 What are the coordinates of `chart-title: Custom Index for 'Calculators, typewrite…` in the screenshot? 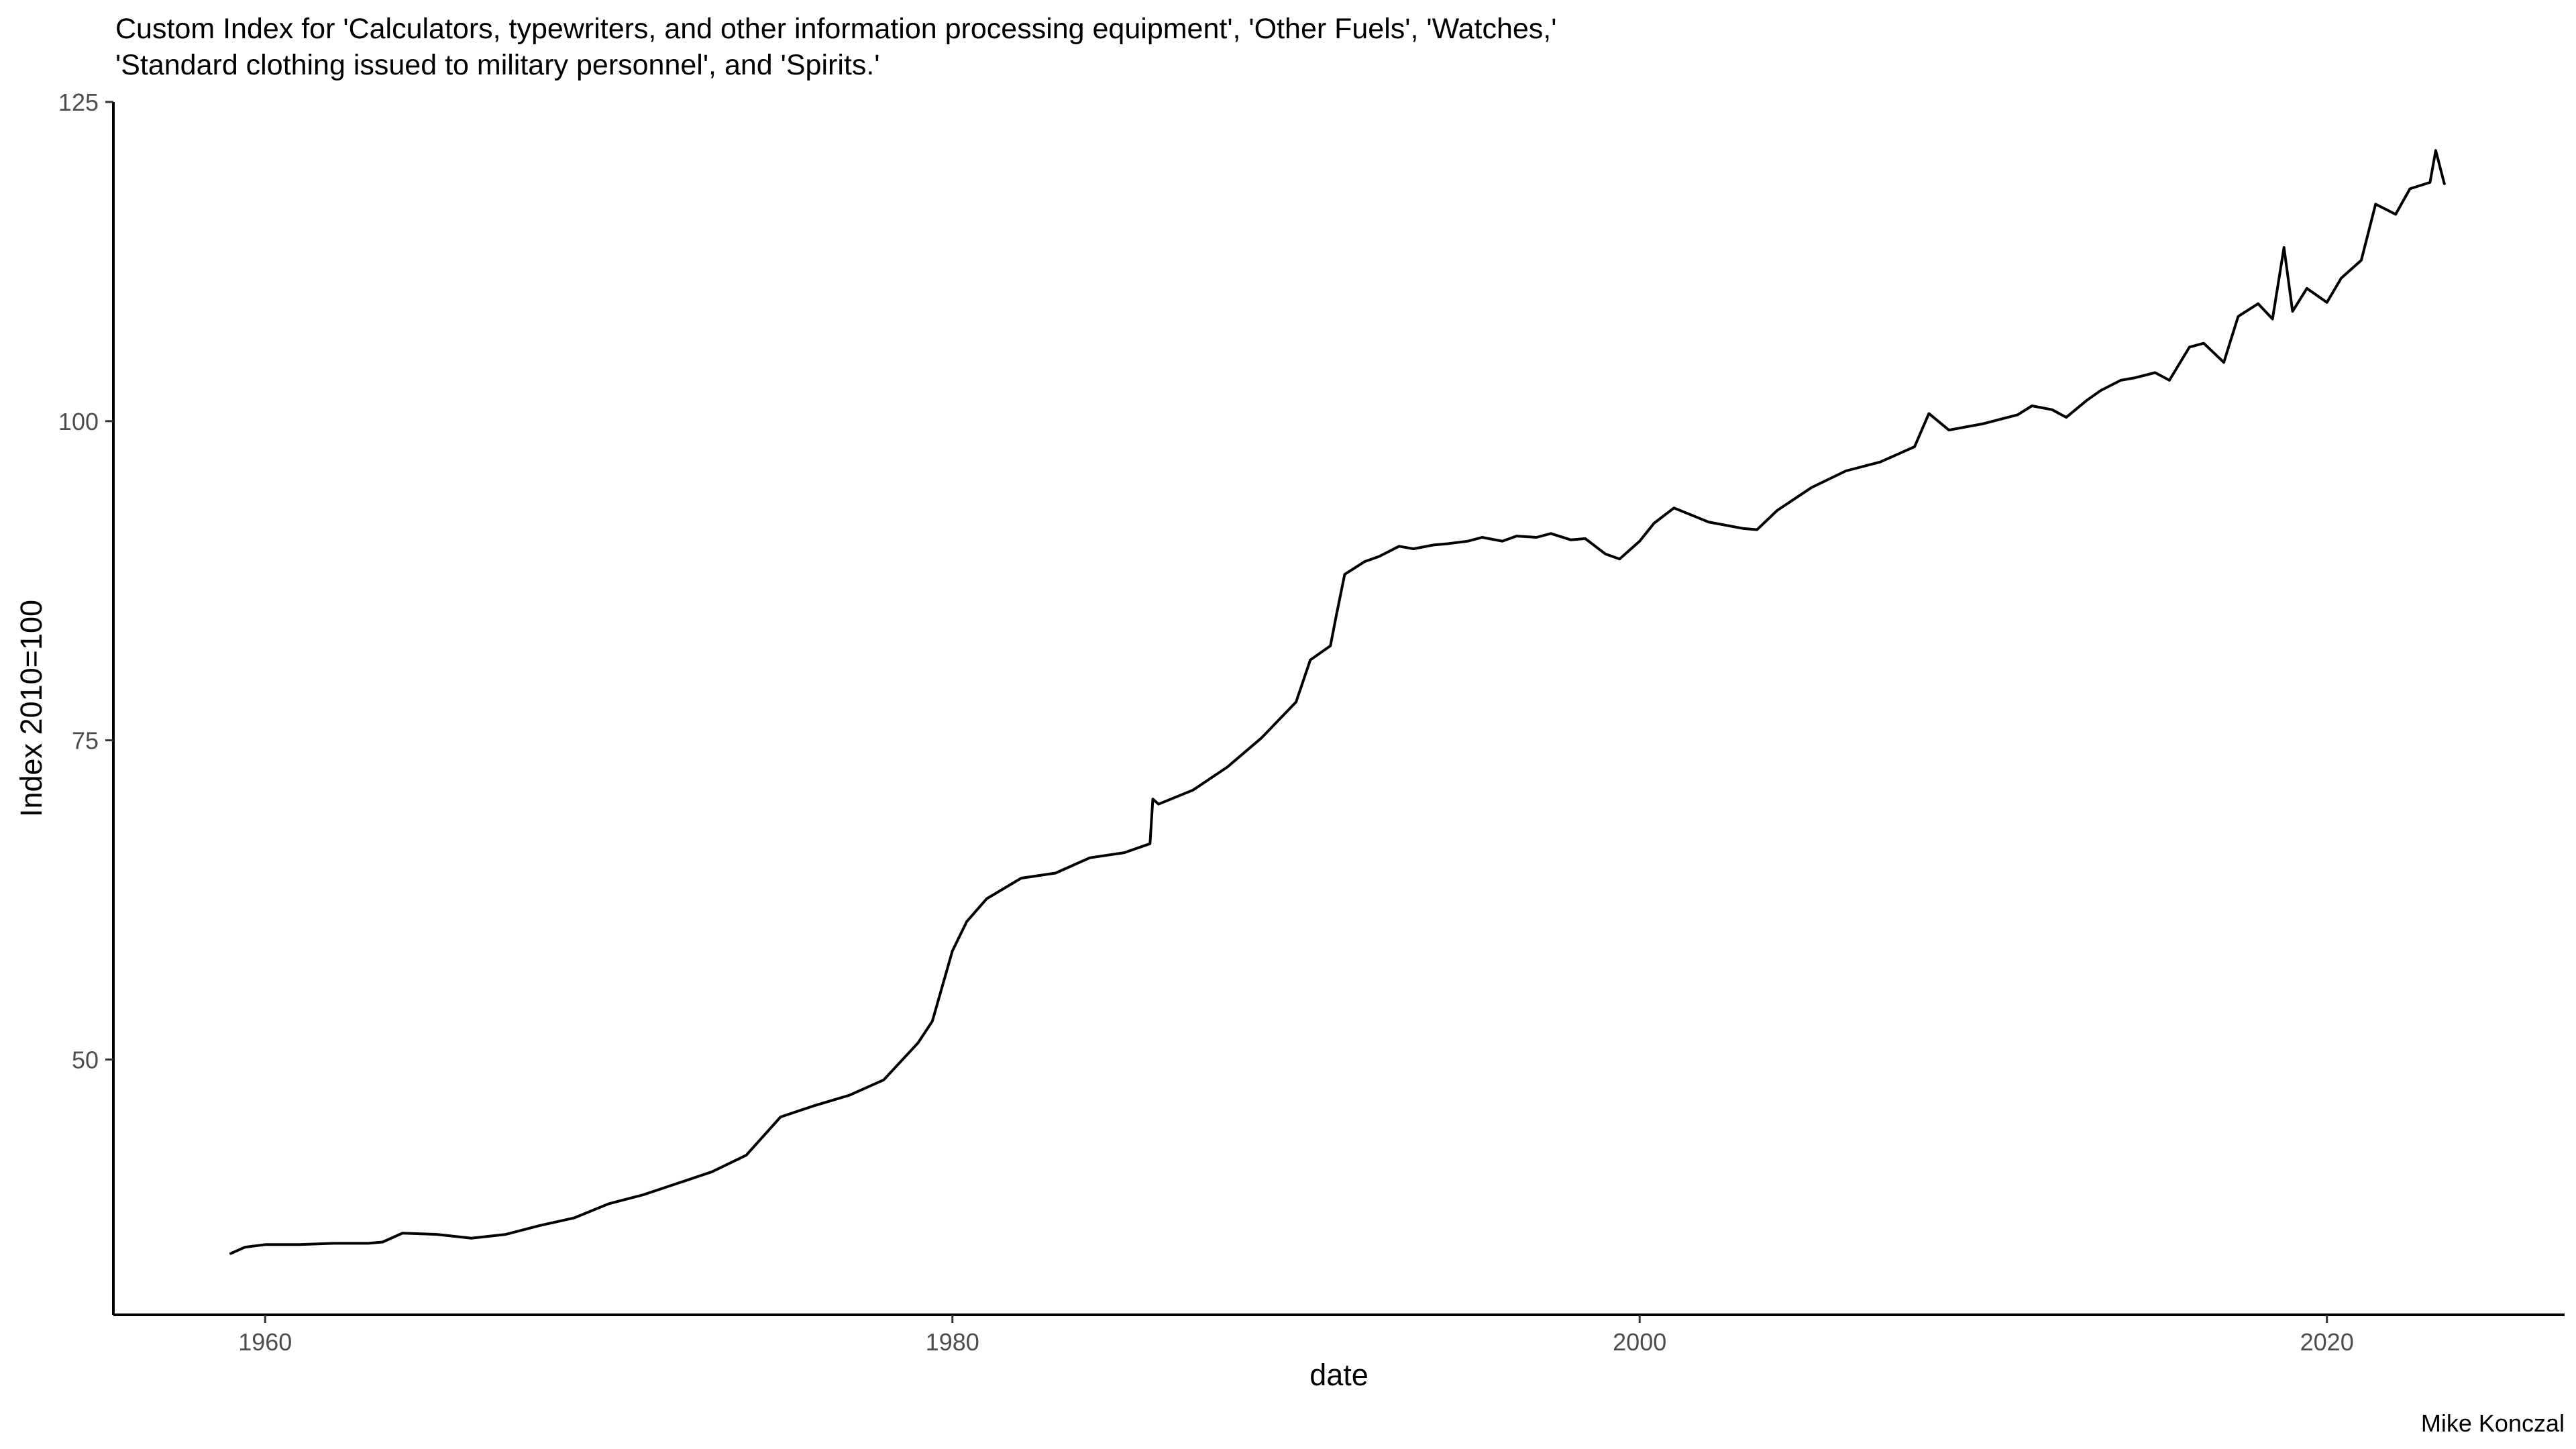 It's located at (835, 29).